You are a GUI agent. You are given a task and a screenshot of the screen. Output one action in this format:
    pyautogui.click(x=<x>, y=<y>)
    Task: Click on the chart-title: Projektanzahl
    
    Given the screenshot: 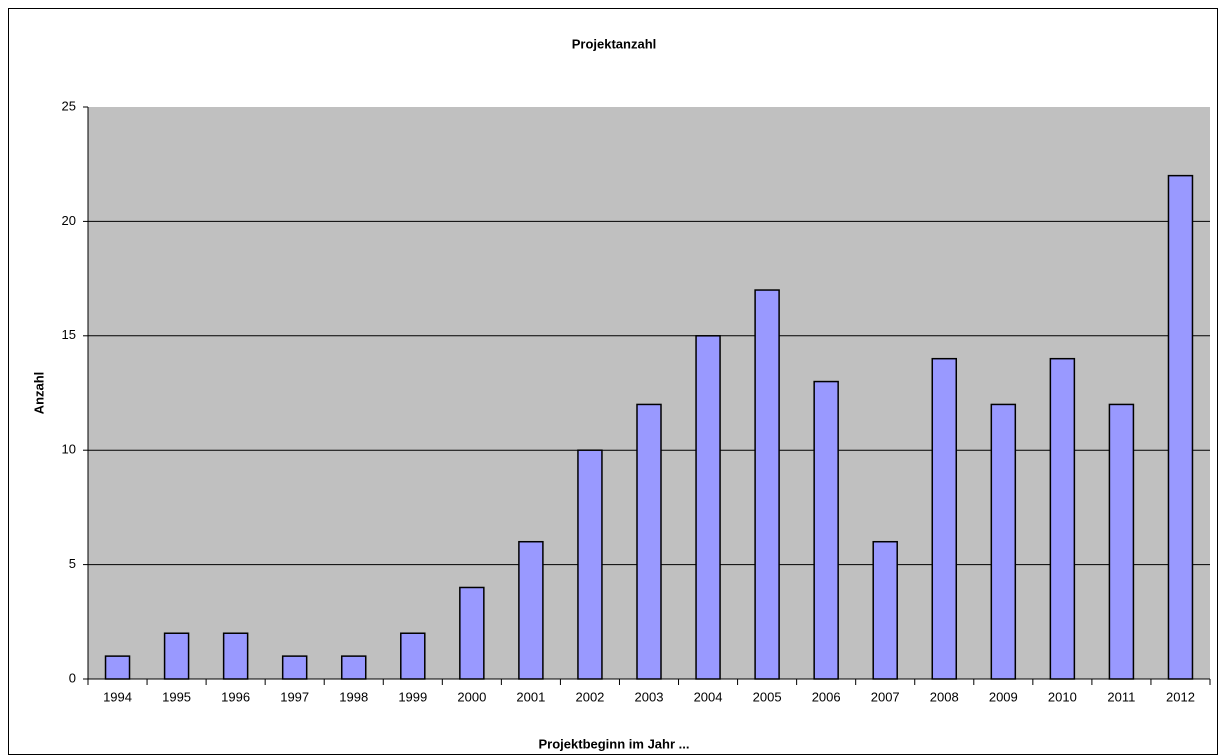 What is the action you would take?
    pyautogui.click(x=614, y=43)
    